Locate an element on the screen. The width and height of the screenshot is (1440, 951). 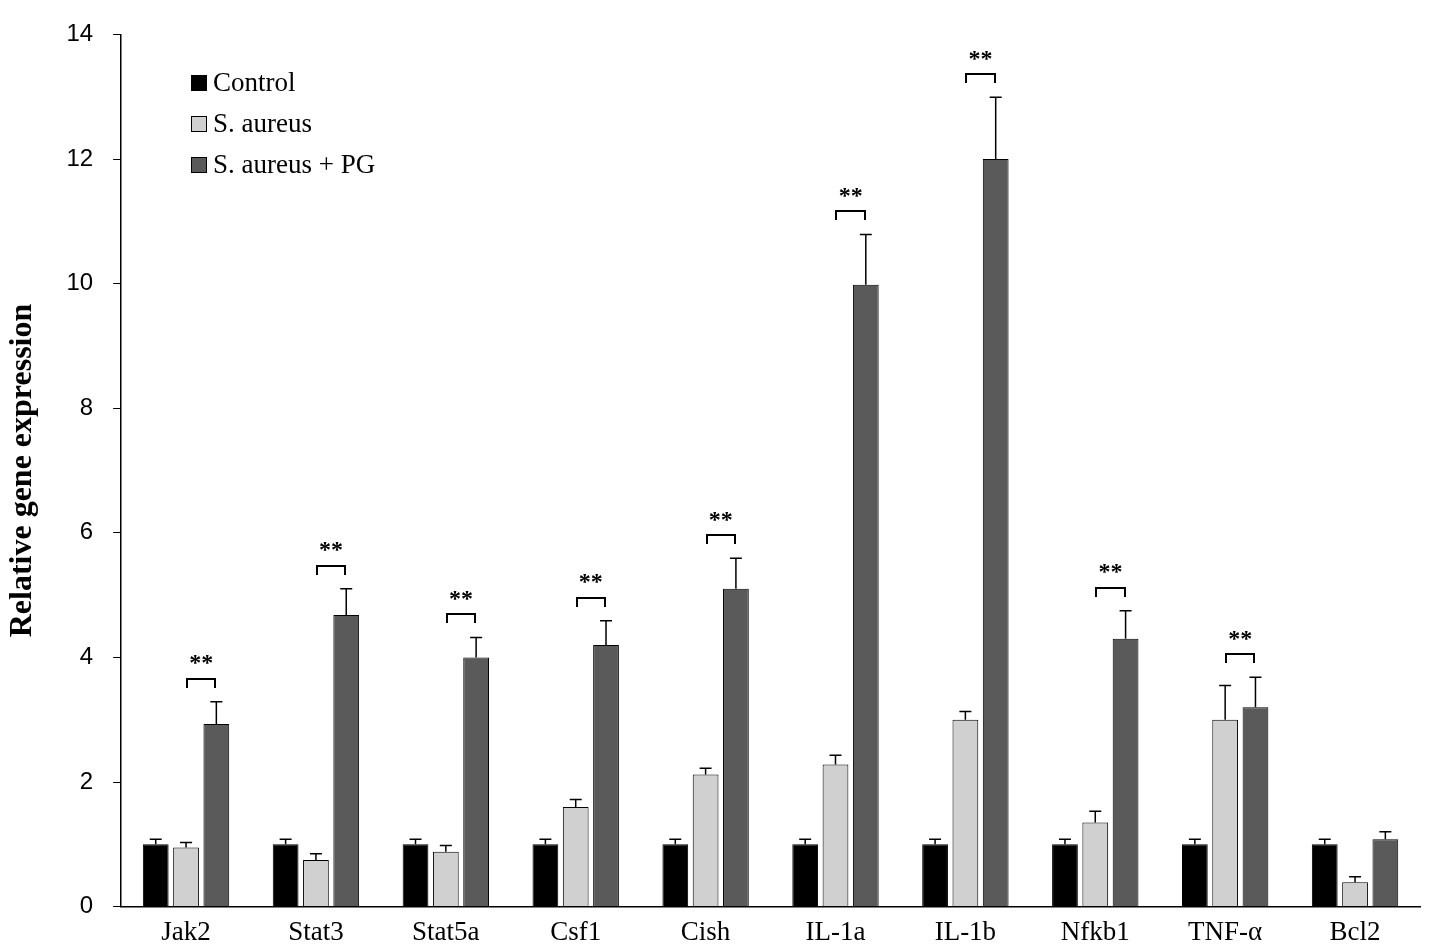
x-tick-label: TNF-α is located at coordinates (1225, 930).